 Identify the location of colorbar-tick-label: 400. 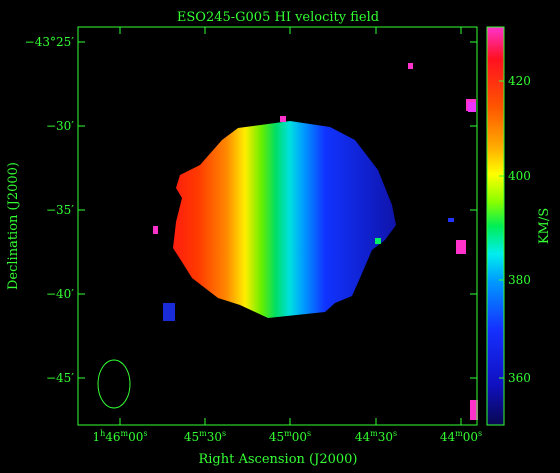
(519, 176).